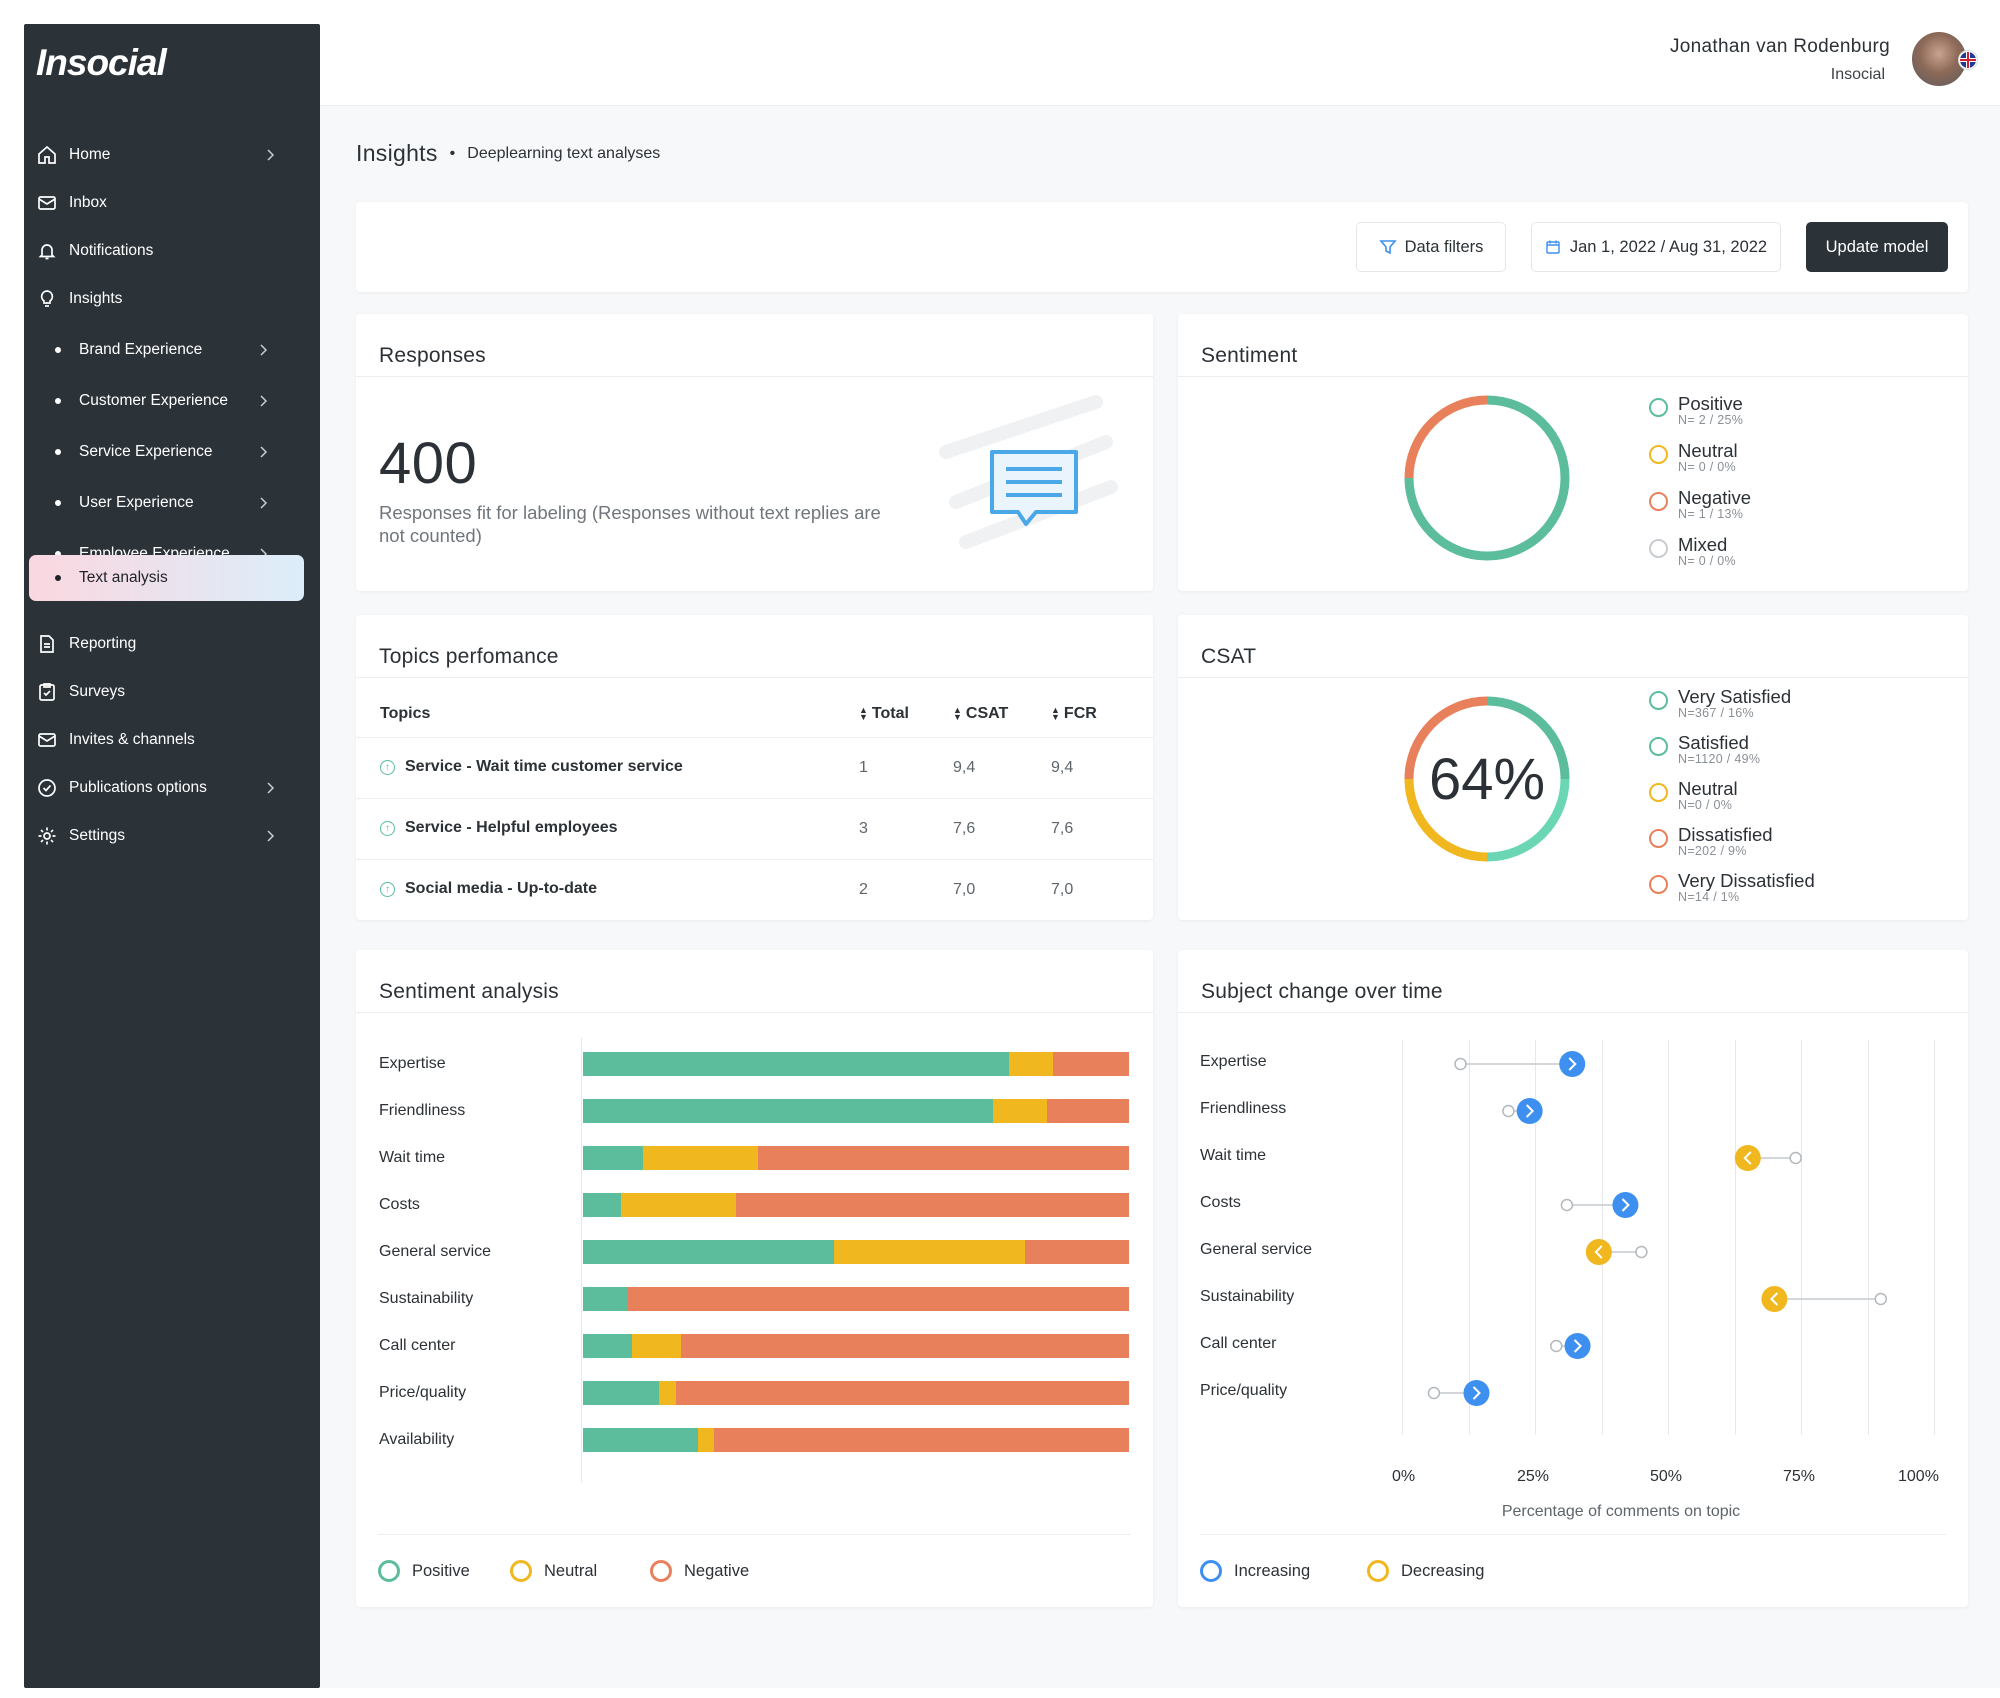 The width and height of the screenshot is (2000, 1698). I want to click on legend-label: Decreasing, so click(1443, 1570).